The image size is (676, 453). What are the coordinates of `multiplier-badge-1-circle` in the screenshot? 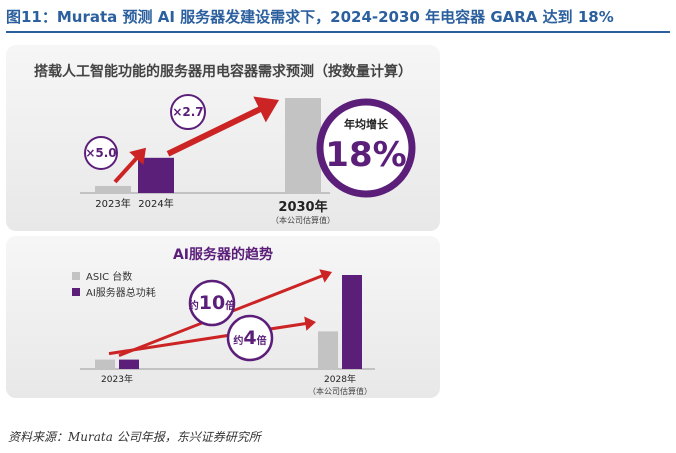 It's located at (101, 153).